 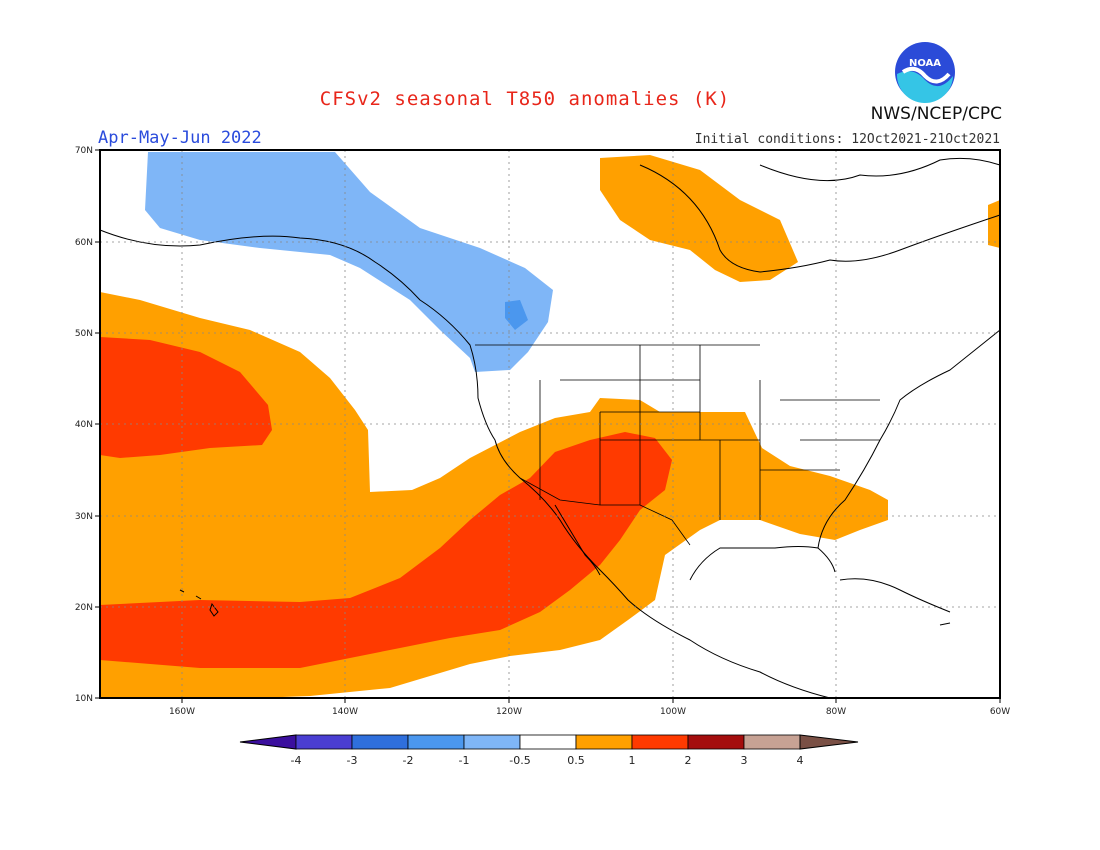 What do you see at coordinates (576, 760) in the screenshot?
I see `colorbar-label: 0.5` at bounding box center [576, 760].